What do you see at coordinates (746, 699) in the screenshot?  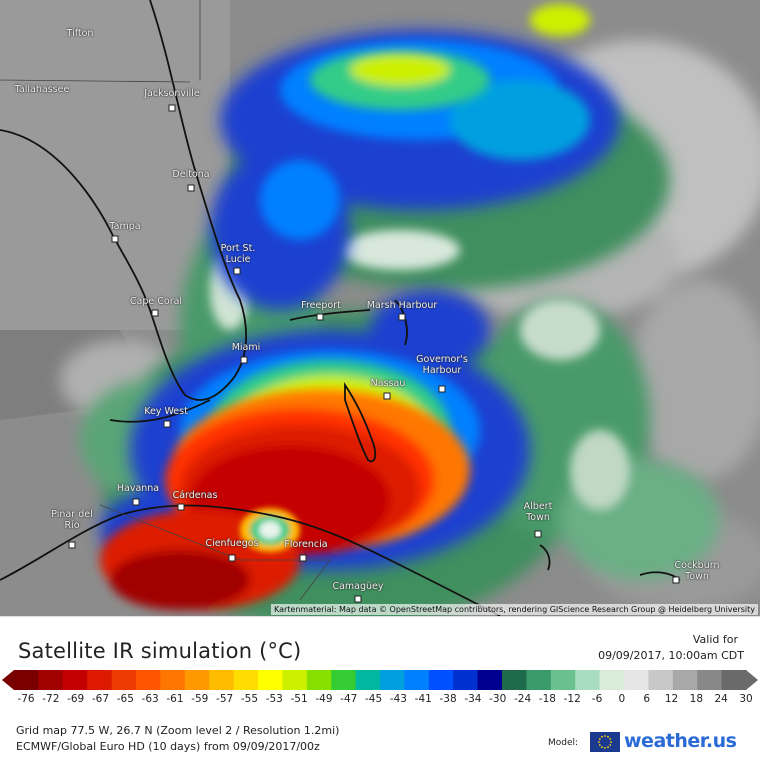 I see `scale-tick-label: 30` at bounding box center [746, 699].